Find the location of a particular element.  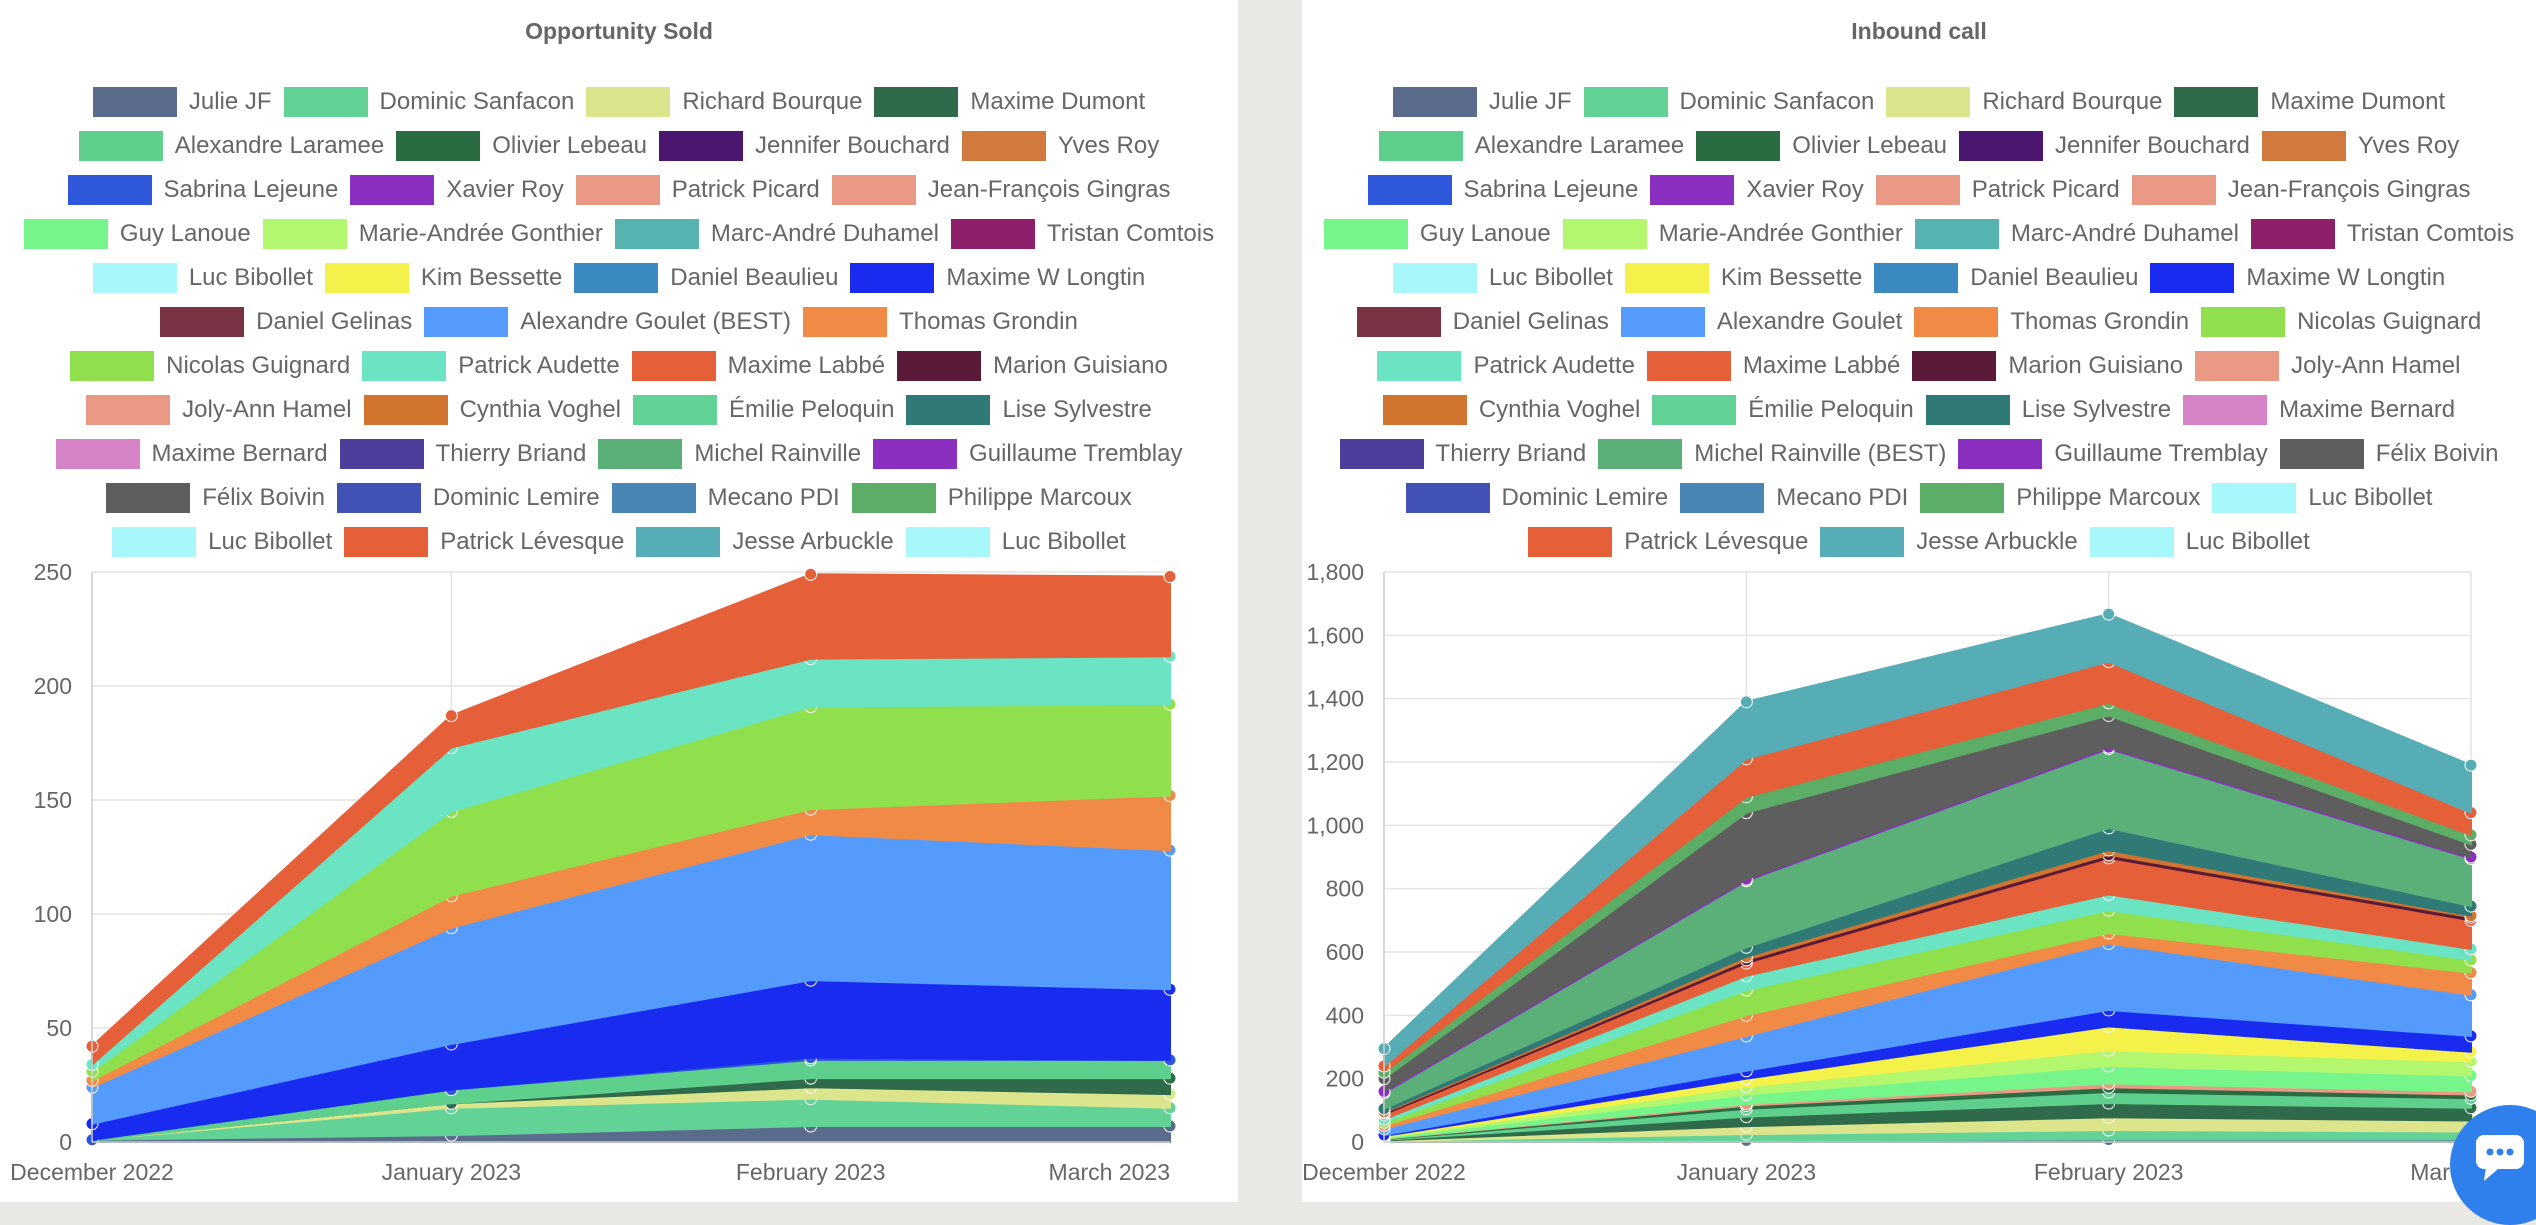

legend-item: Michel Rainville (BEST) is located at coordinates (1772, 454).